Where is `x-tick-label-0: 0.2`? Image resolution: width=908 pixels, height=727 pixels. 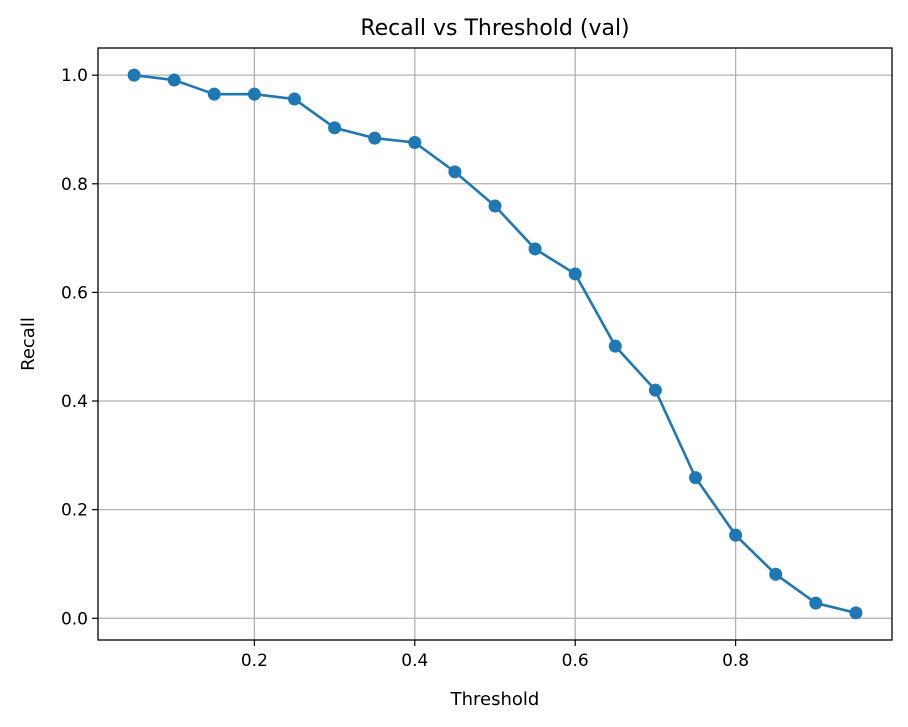 x-tick-label-0: 0.2 is located at coordinates (254, 661).